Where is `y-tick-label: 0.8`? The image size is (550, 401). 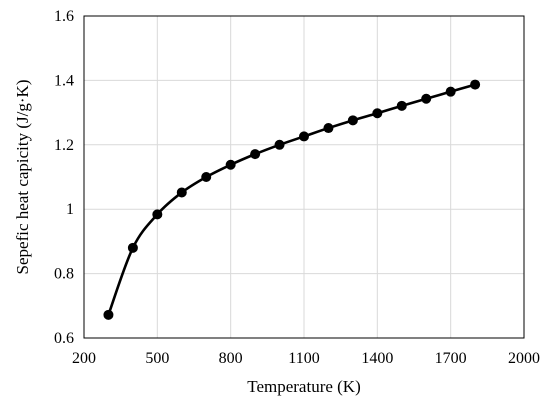 y-tick-label: 0.8 is located at coordinates (64, 274).